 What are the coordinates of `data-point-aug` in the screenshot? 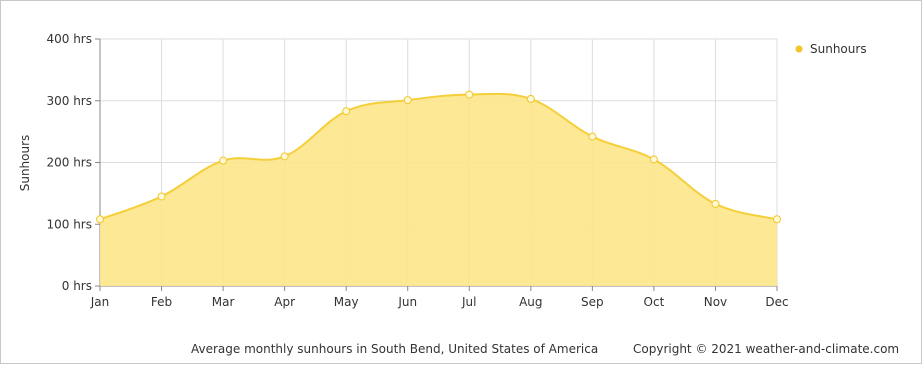 It's located at (530, 98).